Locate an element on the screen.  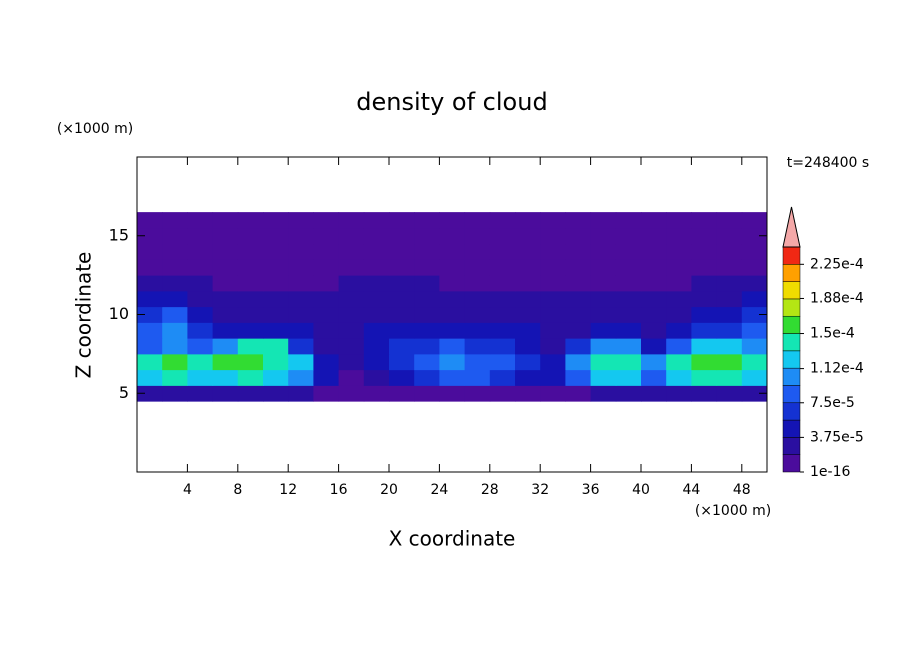
x-tick-label: 36 is located at coordinates (591, 490).